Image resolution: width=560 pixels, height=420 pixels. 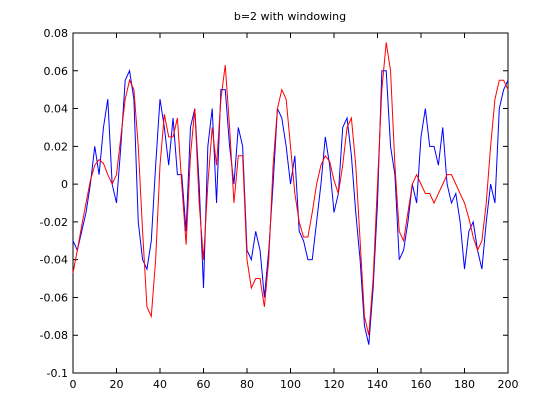 What do you see at coordinates (117, 384) in the screenshot?
I see `x-tick-label: 20` at bounding box center [117, 384].